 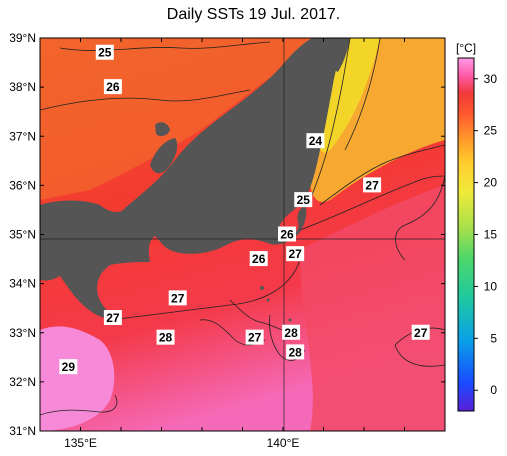 I want to click on lat-label: 36°N, so click(x=22, y=185).